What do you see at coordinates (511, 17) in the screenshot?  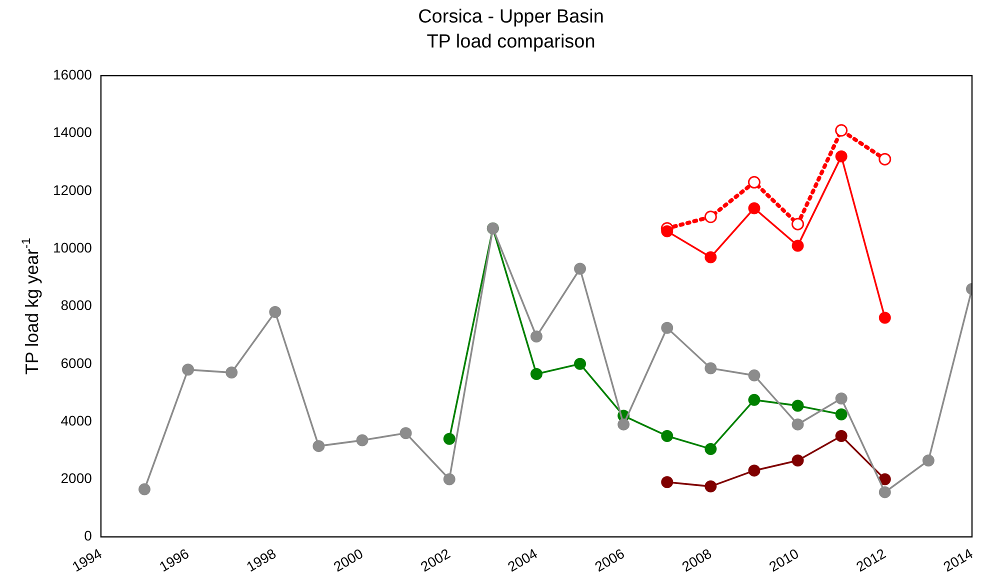 I see `chart-title: Corsica - Upper Basin` at bounding box center [511, 17].